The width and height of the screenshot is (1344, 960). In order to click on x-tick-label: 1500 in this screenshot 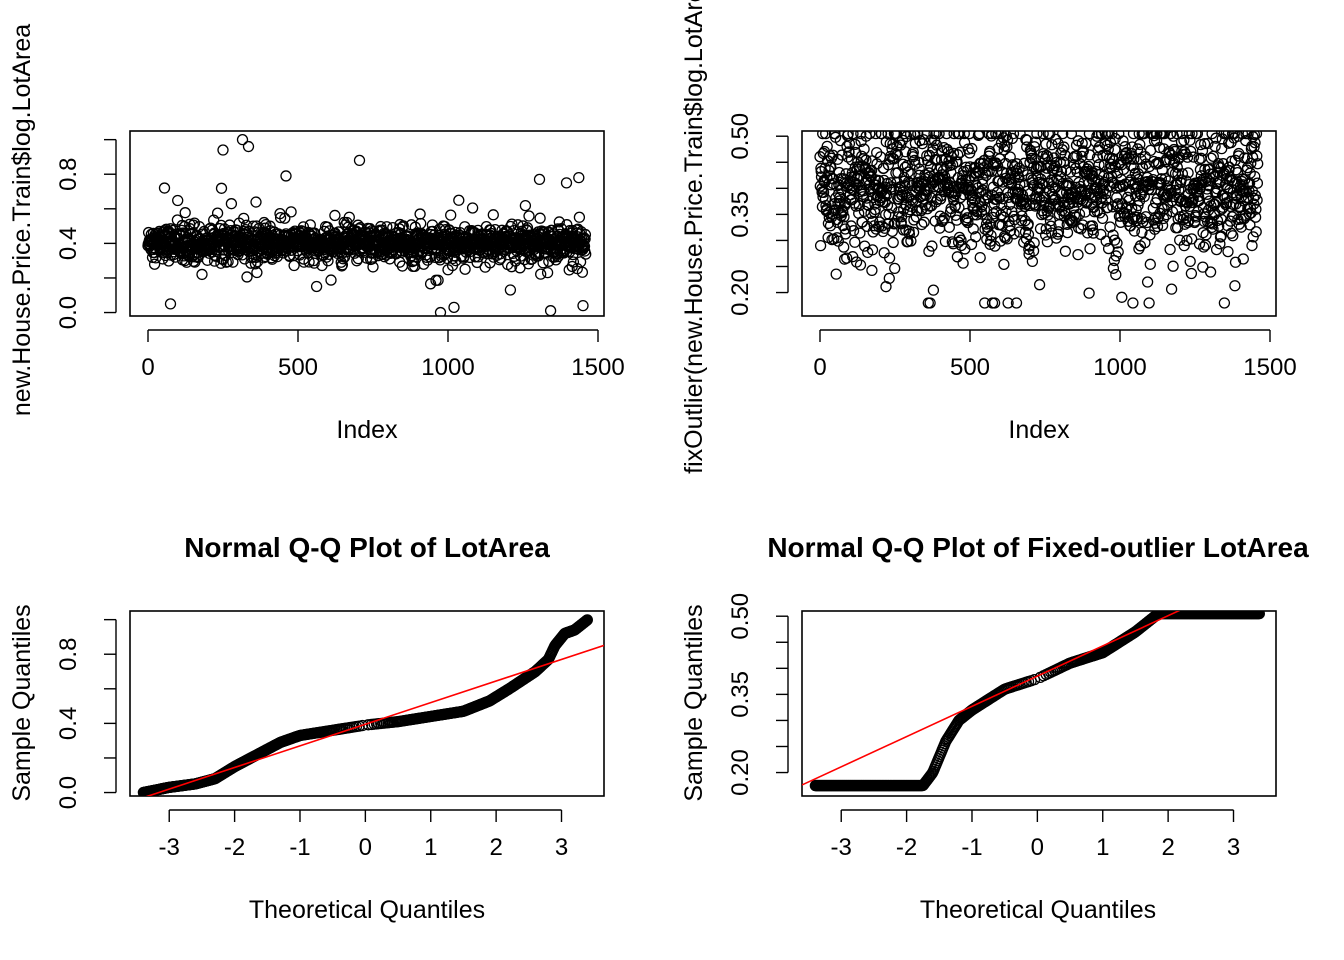, I will do `click(1269, 367)`.